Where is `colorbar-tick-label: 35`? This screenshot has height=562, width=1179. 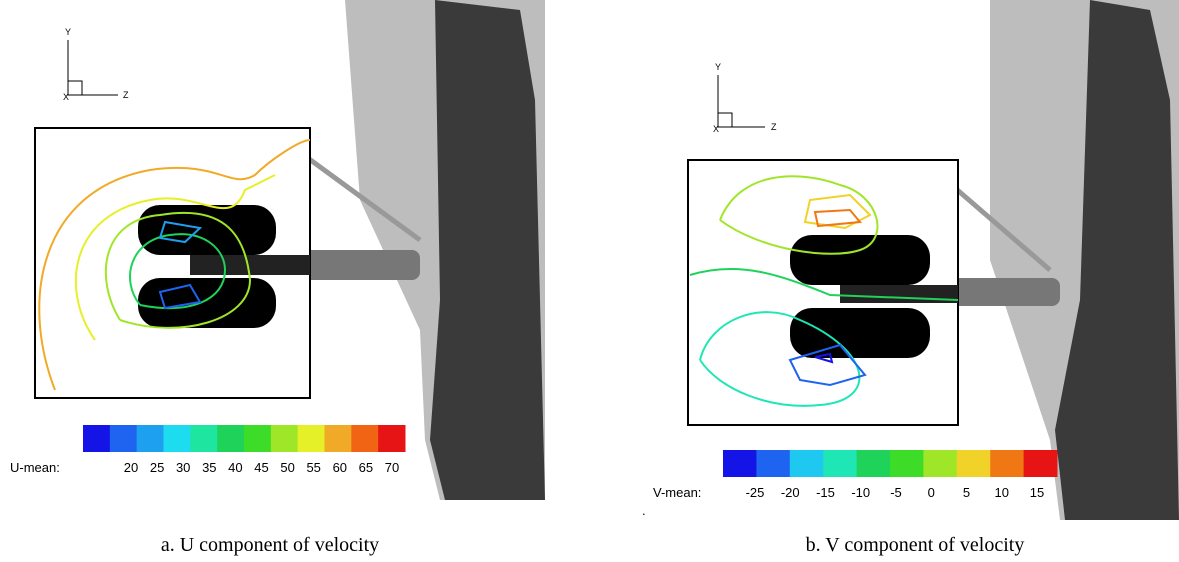 colorbar-tick-label: 35 is located at coordinates (209, 467).